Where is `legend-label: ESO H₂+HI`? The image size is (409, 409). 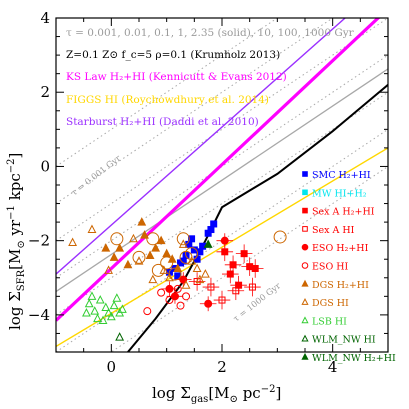
legend-label: ESO H₂+HI is located at coordinates (340, 248).